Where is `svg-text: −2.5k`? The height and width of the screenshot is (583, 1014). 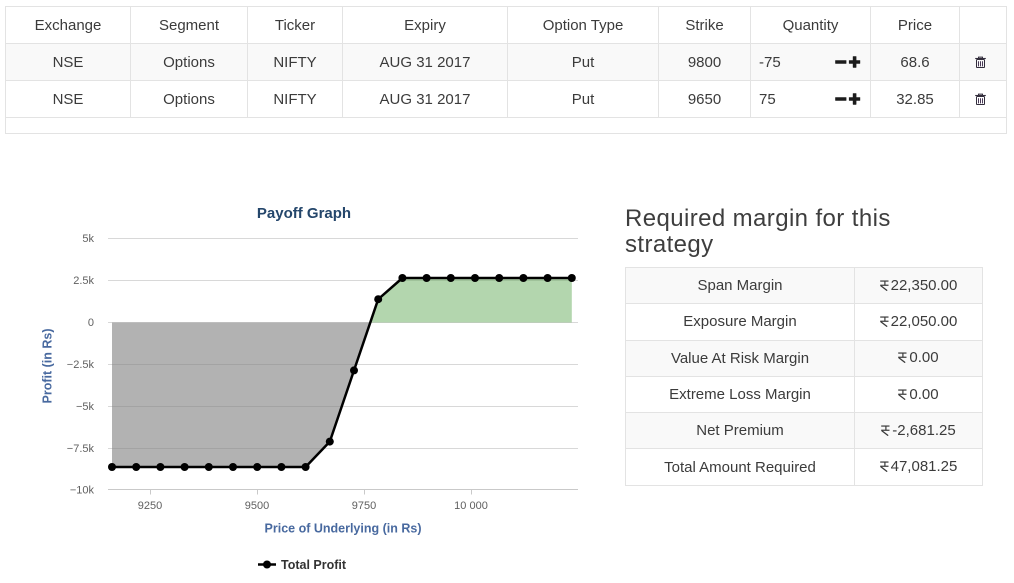 svg-text: −2.5k is located at coordinates (81, 365).